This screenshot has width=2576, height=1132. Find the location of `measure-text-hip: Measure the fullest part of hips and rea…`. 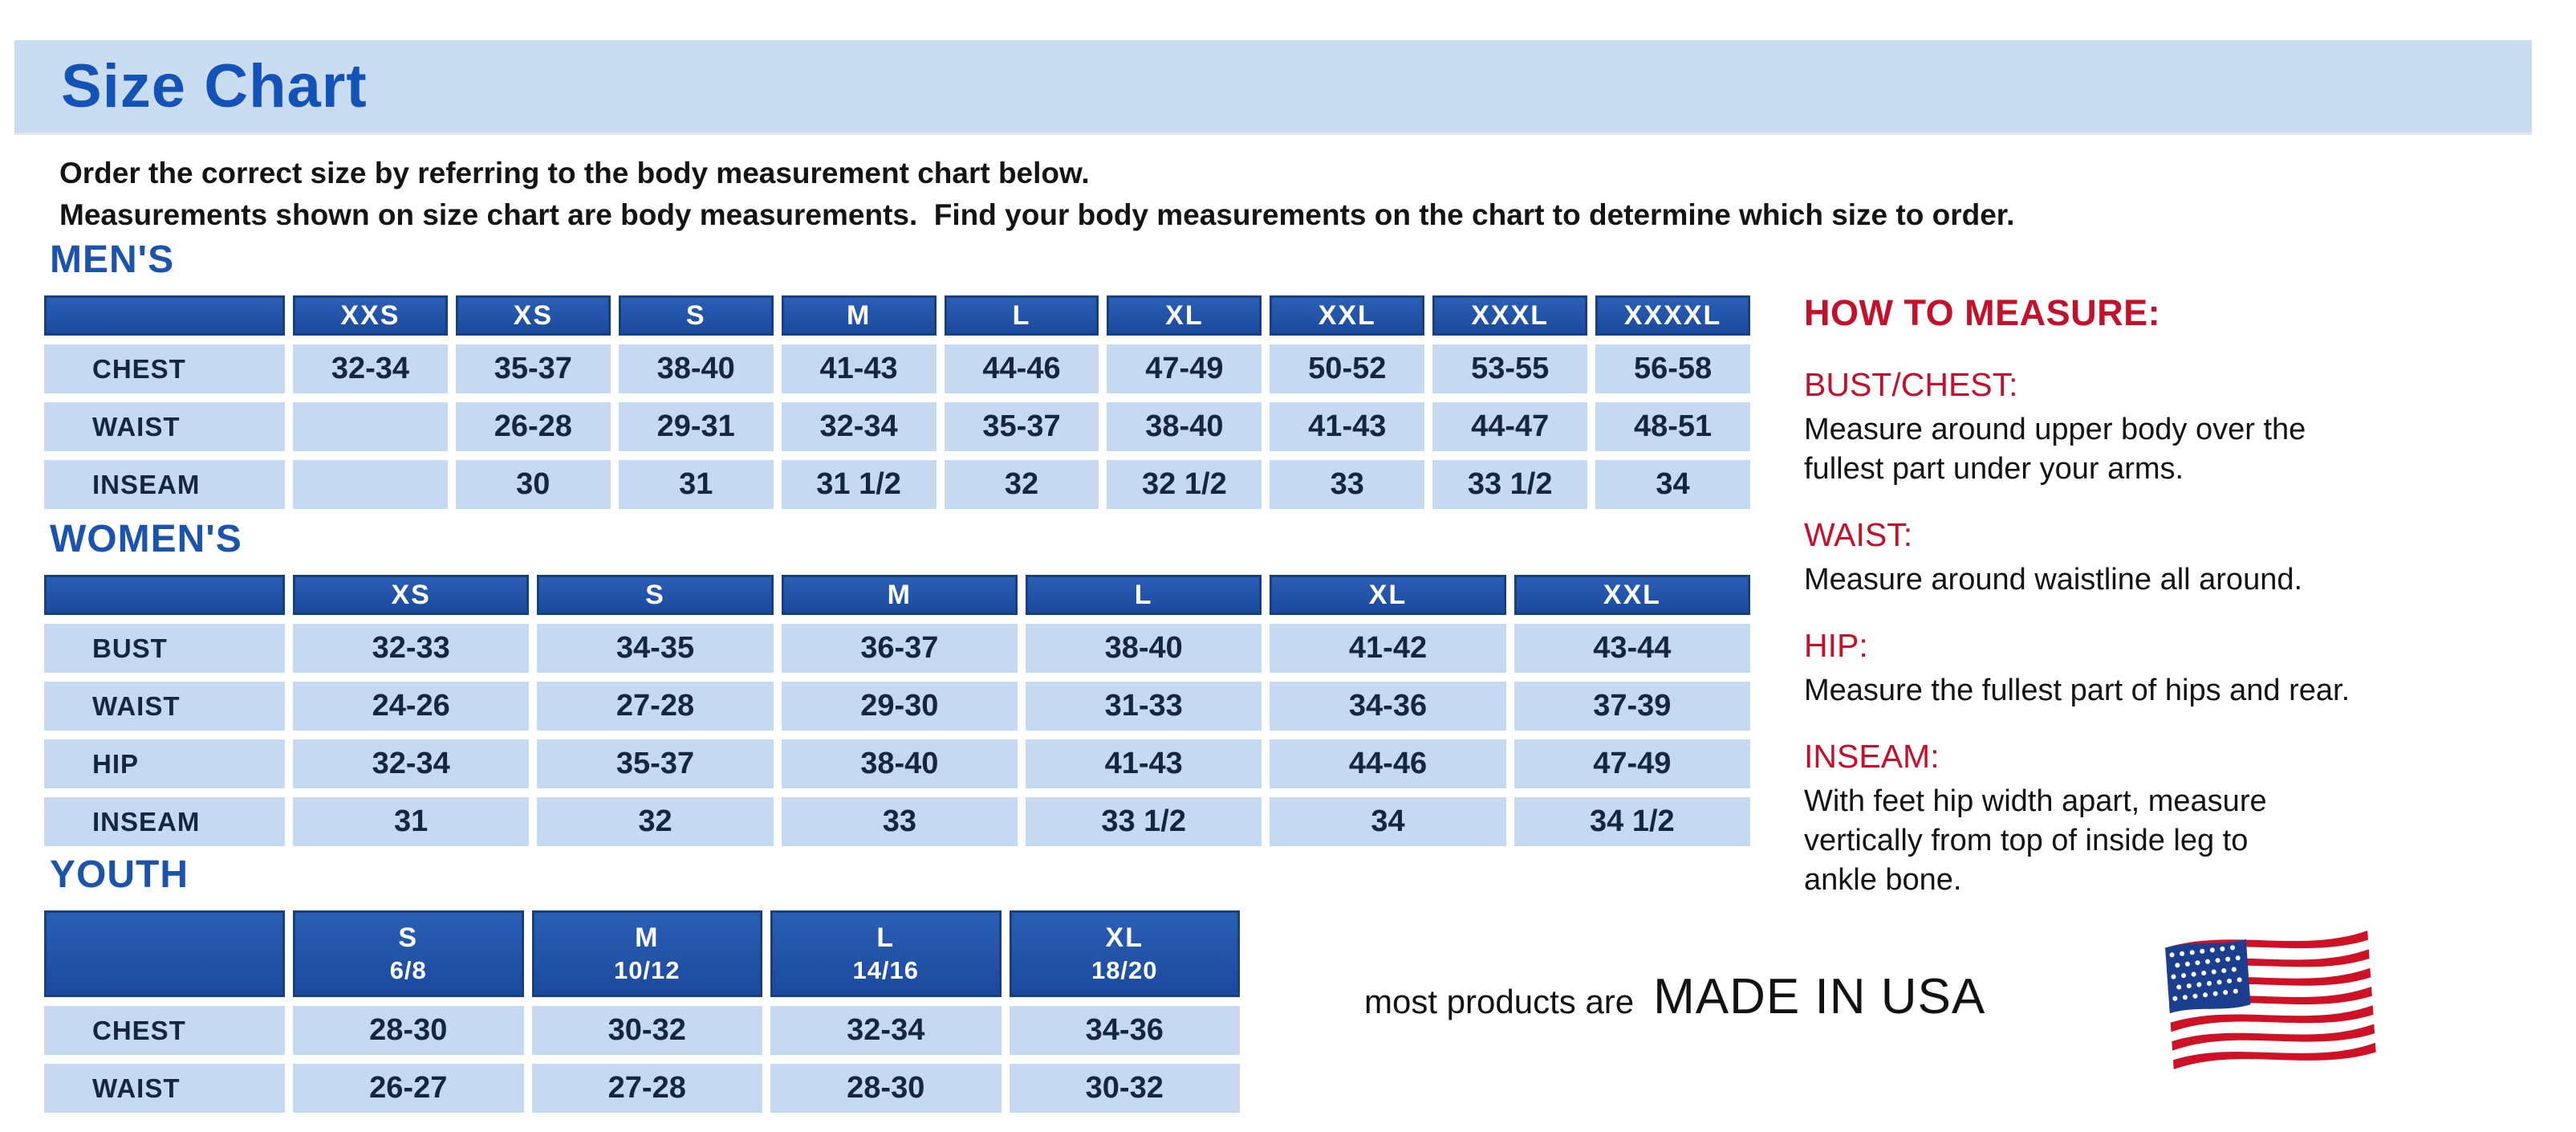

measure-text-hip: Measure the fullest part of hips and rea… is located at coordinates (2077, 690).